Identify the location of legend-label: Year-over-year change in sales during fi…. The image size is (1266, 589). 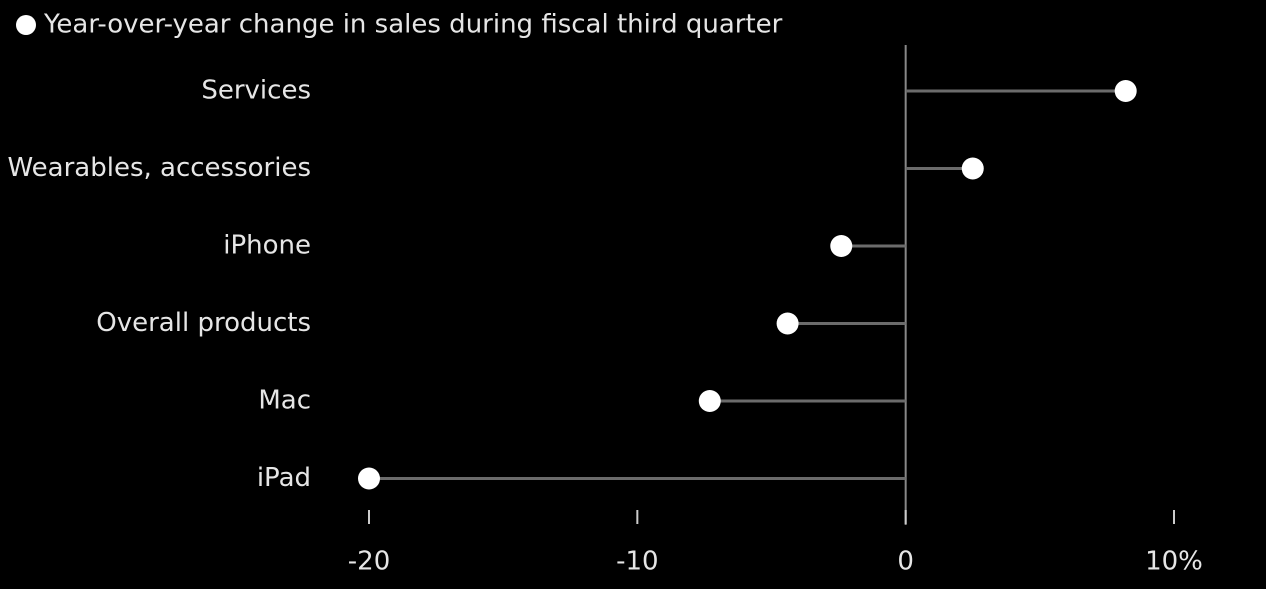
(413, 25).